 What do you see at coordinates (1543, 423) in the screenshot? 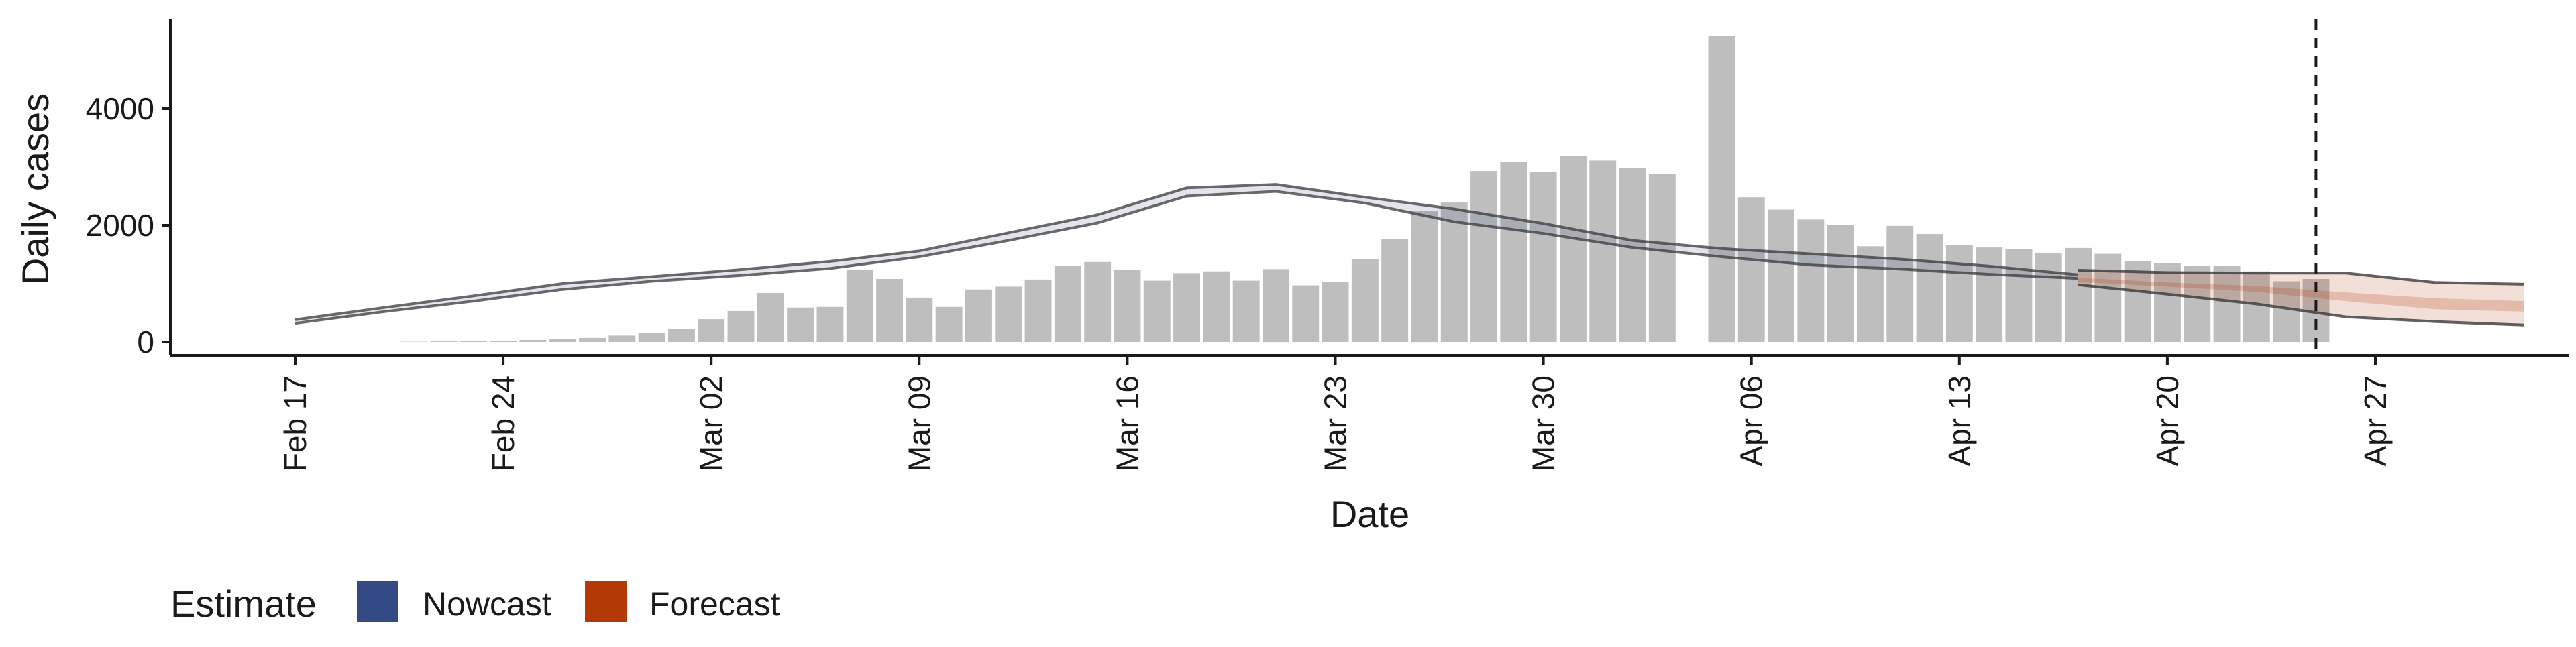
I see `x-tick-label-6: Mar 30` at bounding box center [1543, 423].